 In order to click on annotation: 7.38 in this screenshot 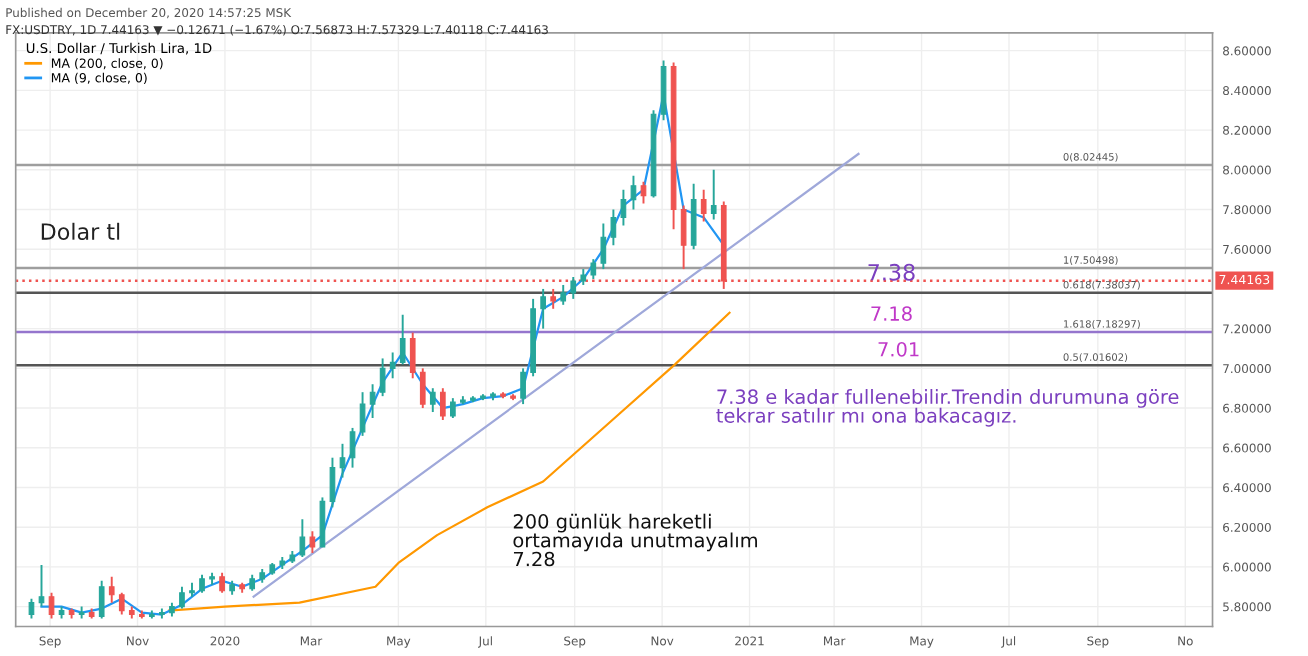, I will do `click(891, 272)`.